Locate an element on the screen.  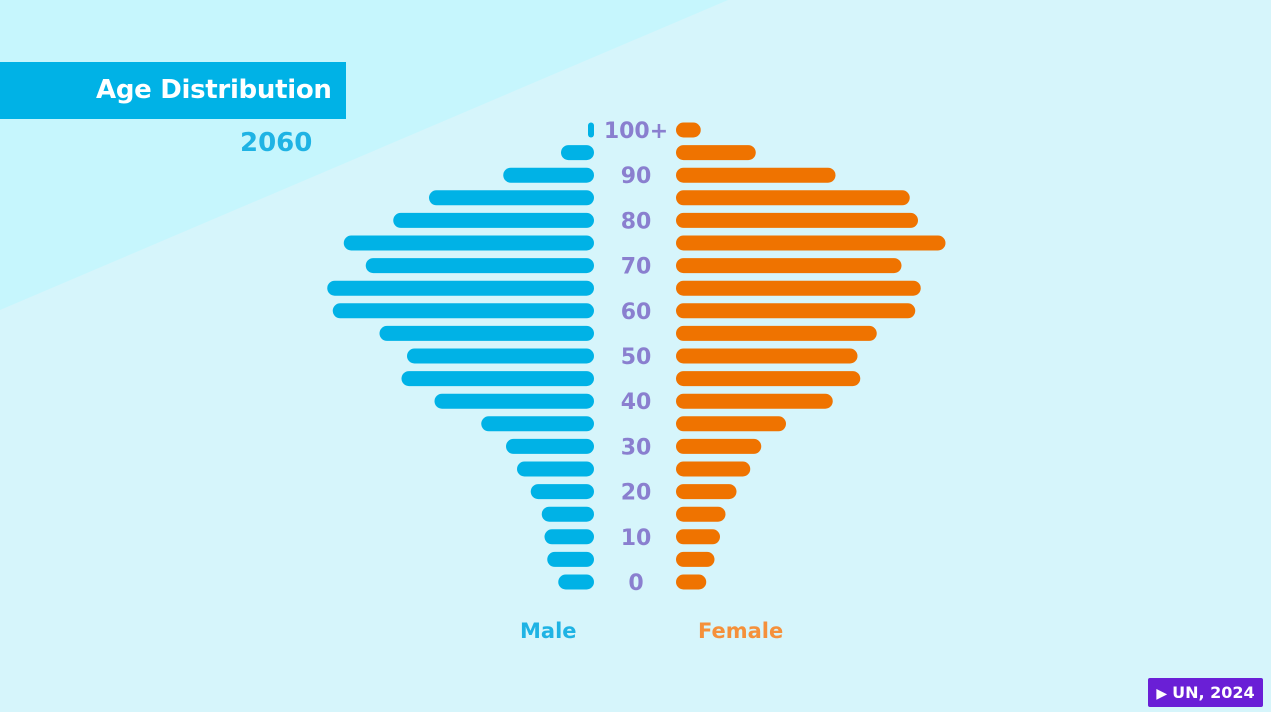
age-tick-label: 0 is located at coordinates (635, 583).